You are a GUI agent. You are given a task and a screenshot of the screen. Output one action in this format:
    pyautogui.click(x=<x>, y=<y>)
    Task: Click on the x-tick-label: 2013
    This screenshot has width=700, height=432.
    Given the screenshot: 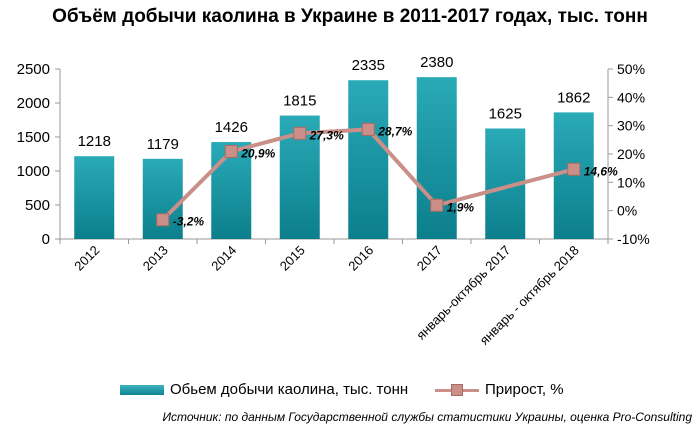 What is the action you would take?
    pyautogui.click(x=155, y=258)
    